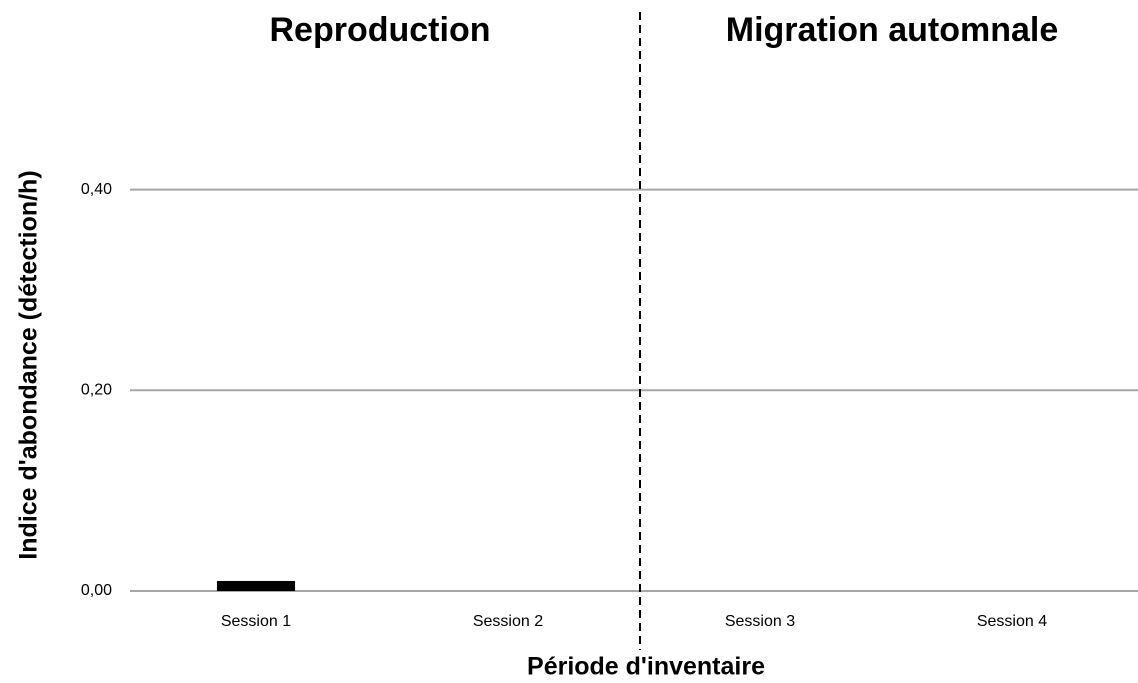 The width and height of the screenshot is (1138, 683). Describe the element at coordinates (760, 621) in the screenshot. I see `x-tick-label: Session 3` at that location.